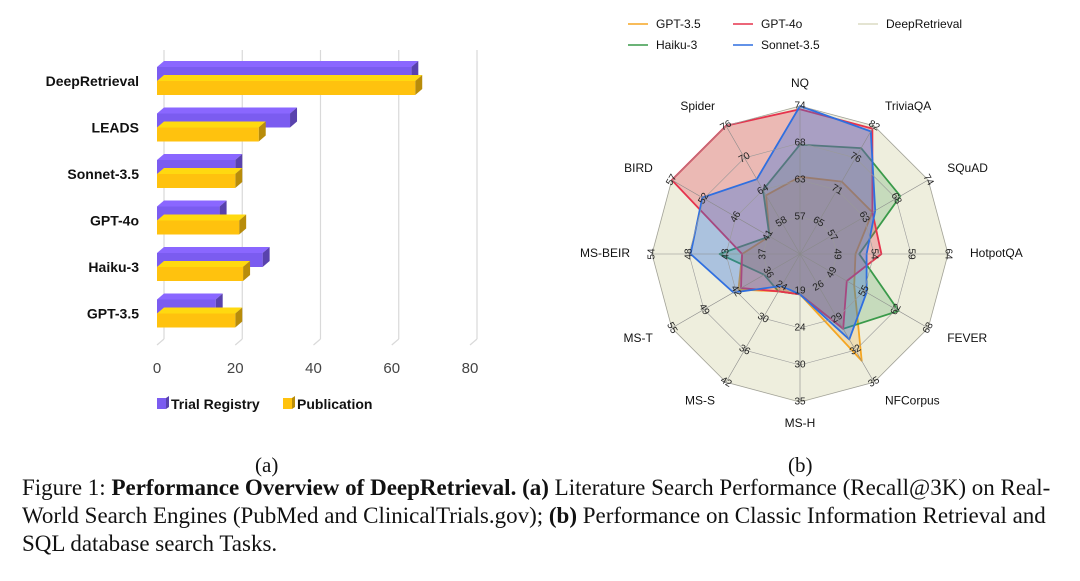 The width and height of the screenshot is (1080, 581). What do you see at coordinates (856, 349) in the screenshot?
I see `radar-tick-label-5-2: 32` at bounding box center [856, 349].